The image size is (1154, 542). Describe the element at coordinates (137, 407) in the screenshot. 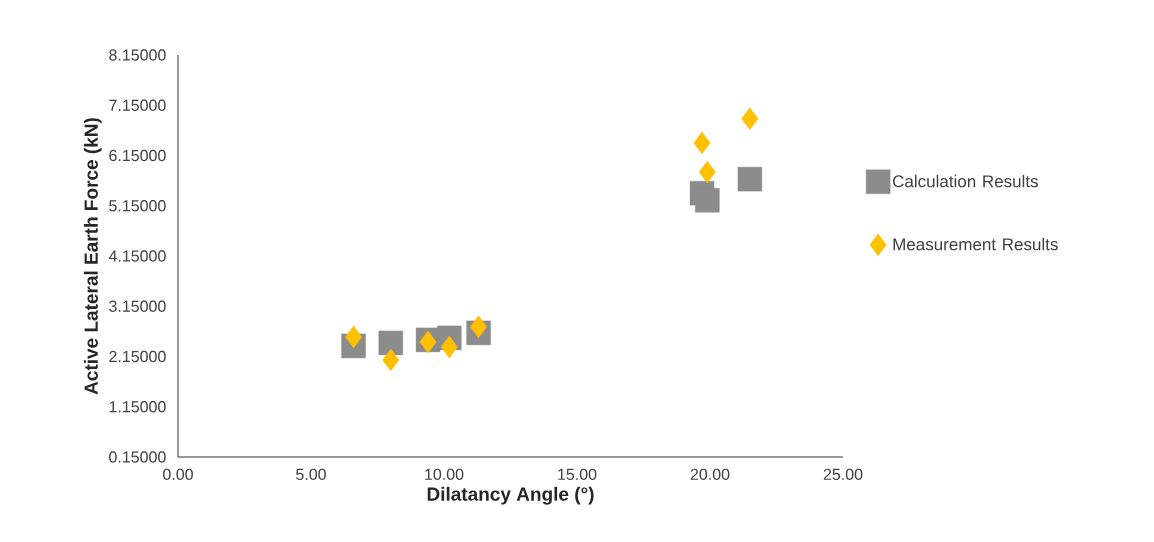

I see `y-tick-label: 1.15000` at that location.